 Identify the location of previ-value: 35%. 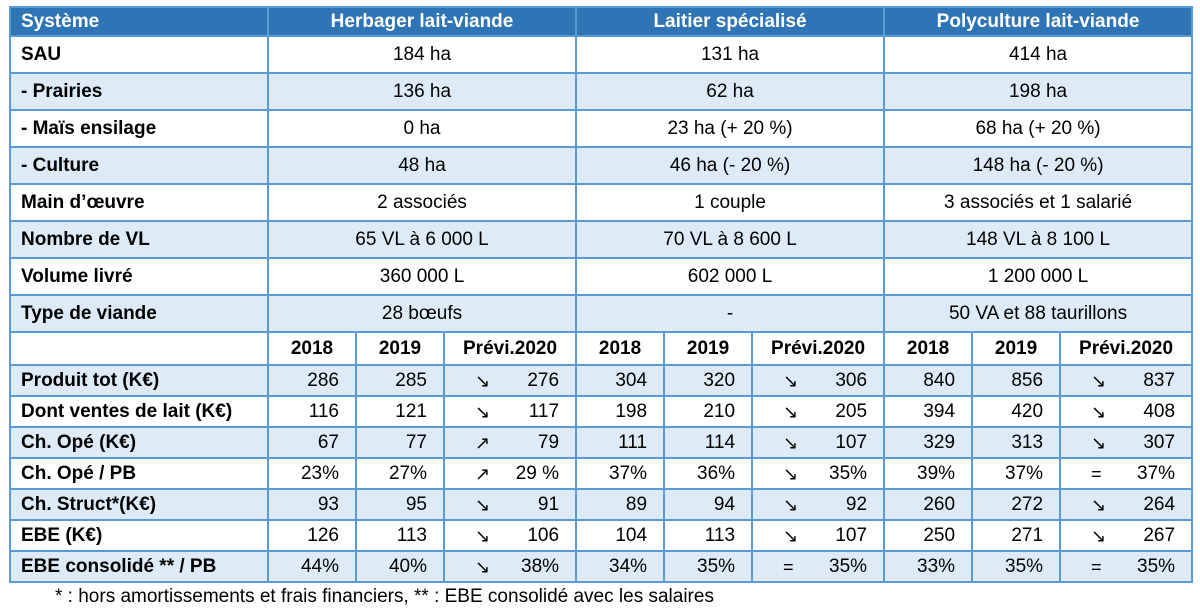
(848, 473).